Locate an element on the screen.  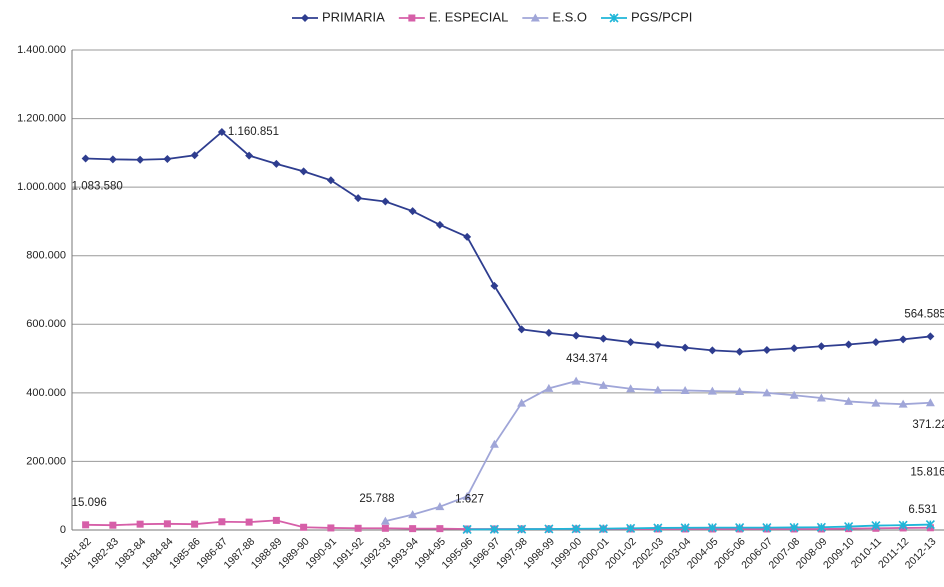
legend-label: E. ESPECIAL is located at coordinates (468, 16).